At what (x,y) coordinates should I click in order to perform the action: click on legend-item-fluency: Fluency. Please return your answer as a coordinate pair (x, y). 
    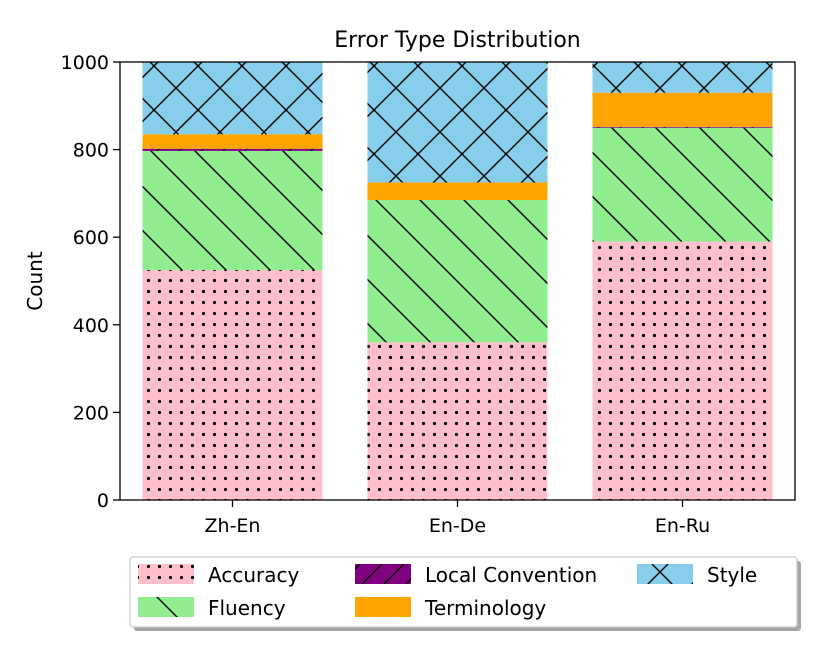
    Looking at the image, I should click on (212, 608).